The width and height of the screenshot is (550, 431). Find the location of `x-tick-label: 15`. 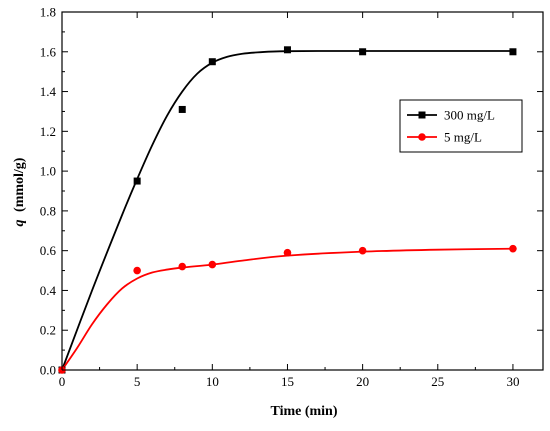

x-tick-label: 15 is located at coordinates (287, 381).